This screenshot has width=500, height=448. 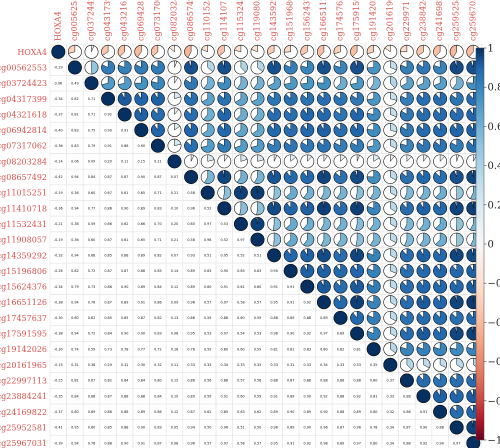 What do you see at coordinates (494, 205) in the screenshot?
I see `legend-tick-label: 0.2` at bounding box center [494, 205].